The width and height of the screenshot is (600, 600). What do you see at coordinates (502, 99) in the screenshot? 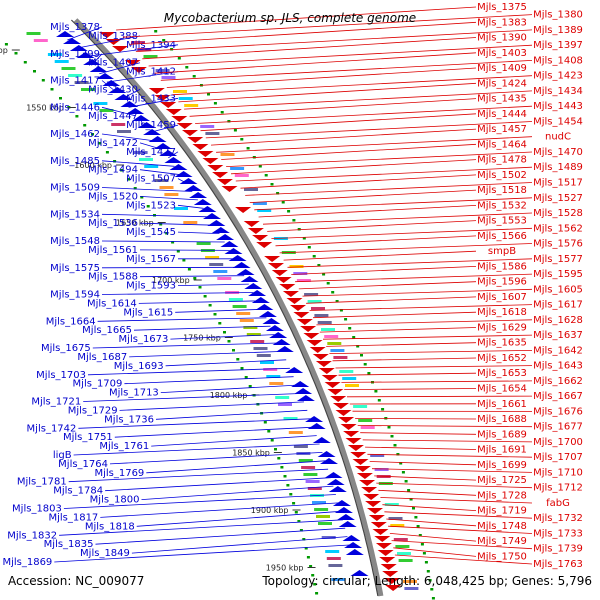
I see `gene-label-right: Mjls_1435` at bounding box center [502, 99].